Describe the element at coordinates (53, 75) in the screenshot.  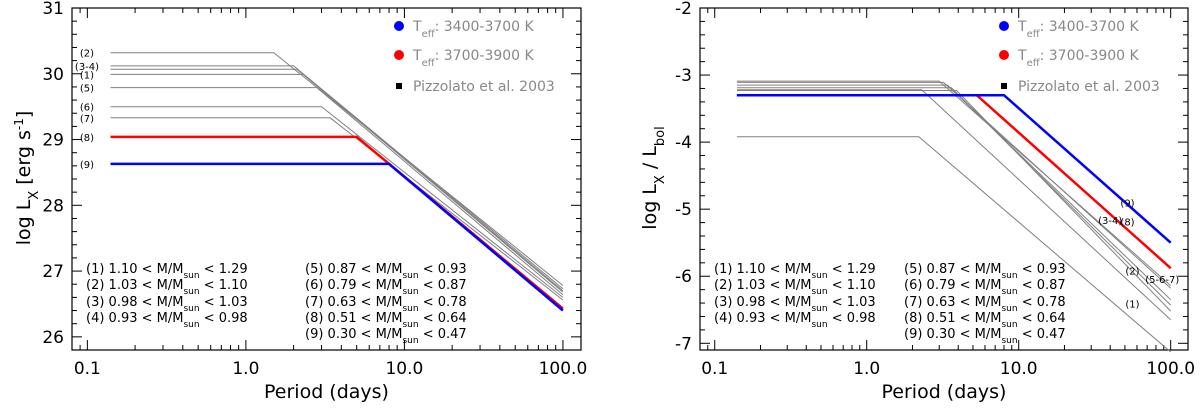
I see `y-tick-label: 30` at that location.